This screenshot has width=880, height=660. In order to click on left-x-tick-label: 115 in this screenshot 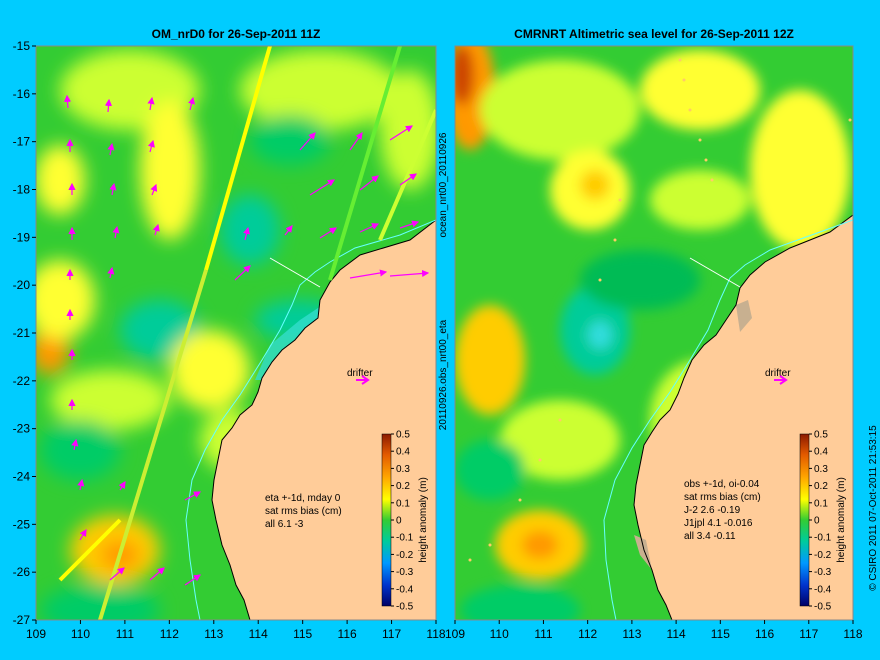, I will do `click(302, 634)`.